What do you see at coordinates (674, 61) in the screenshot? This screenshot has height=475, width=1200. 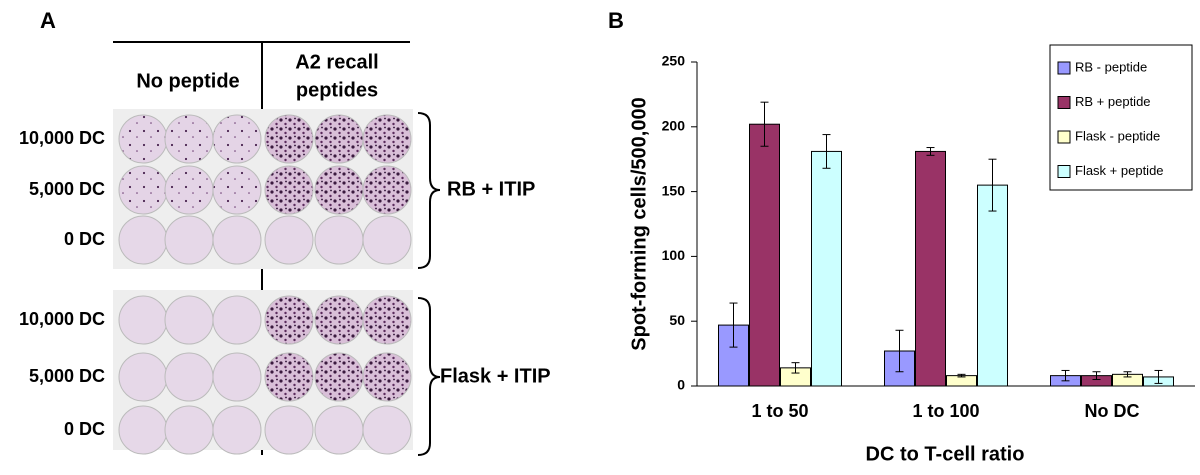 I see `y-tick-label: 250` at bounding box center [674, 61].